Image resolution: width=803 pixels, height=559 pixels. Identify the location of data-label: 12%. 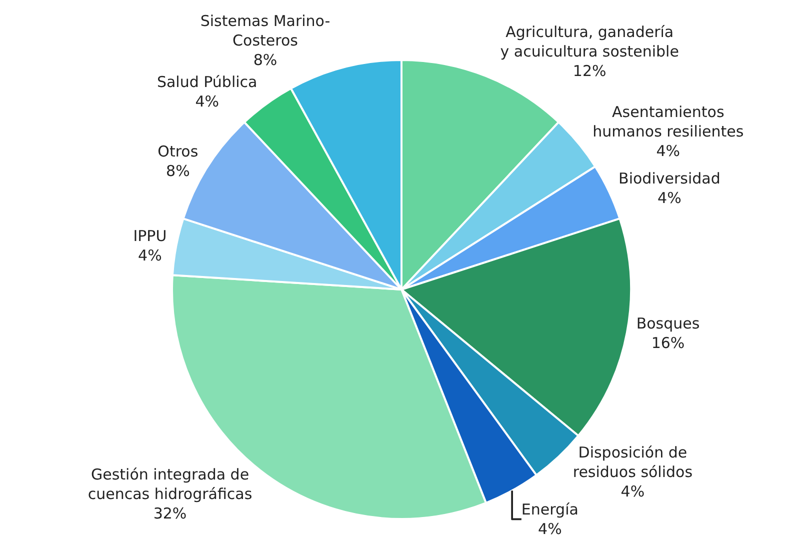
(589, 71).